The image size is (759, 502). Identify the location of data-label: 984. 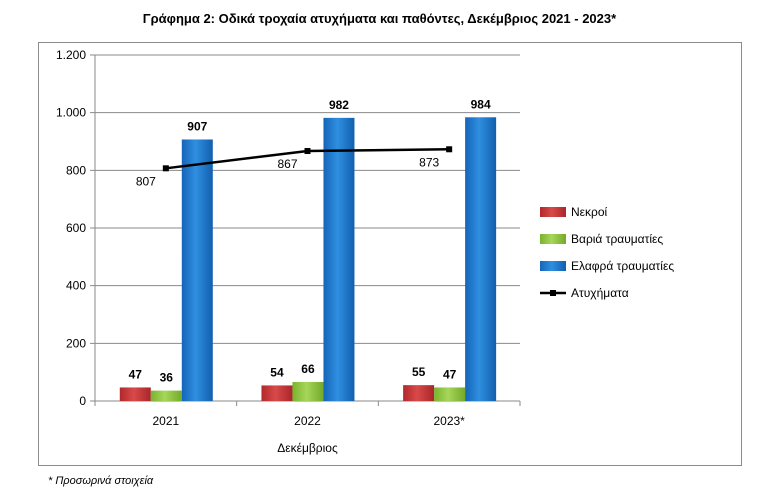
(481, 104).